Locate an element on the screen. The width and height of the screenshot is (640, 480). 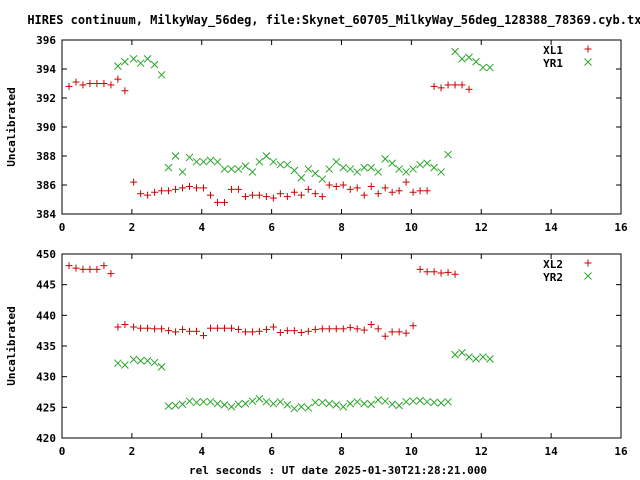
panel-1-legend: XL1 YR1 is located at coordinates (567, 57).